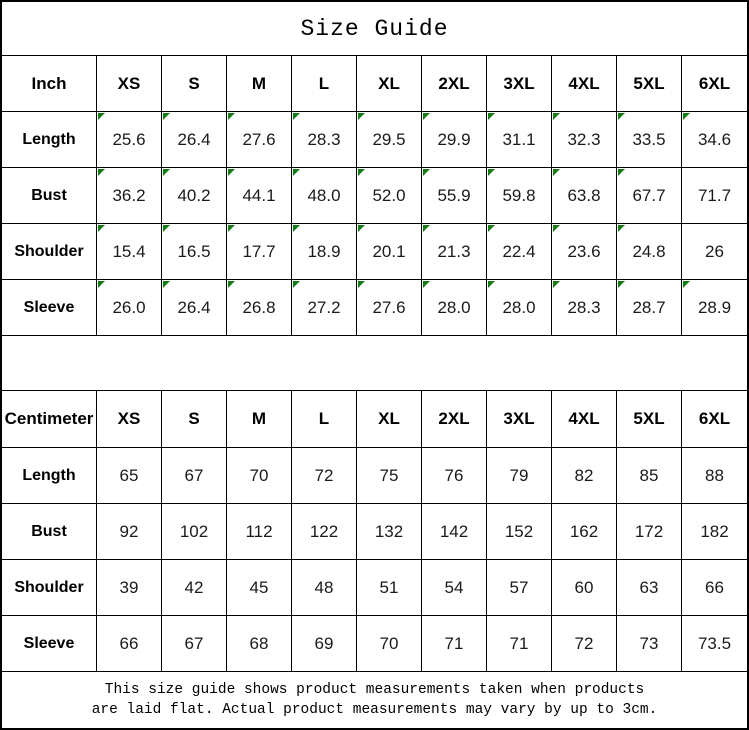  I want to click on value-cell: 25.6, so click(129, 140).